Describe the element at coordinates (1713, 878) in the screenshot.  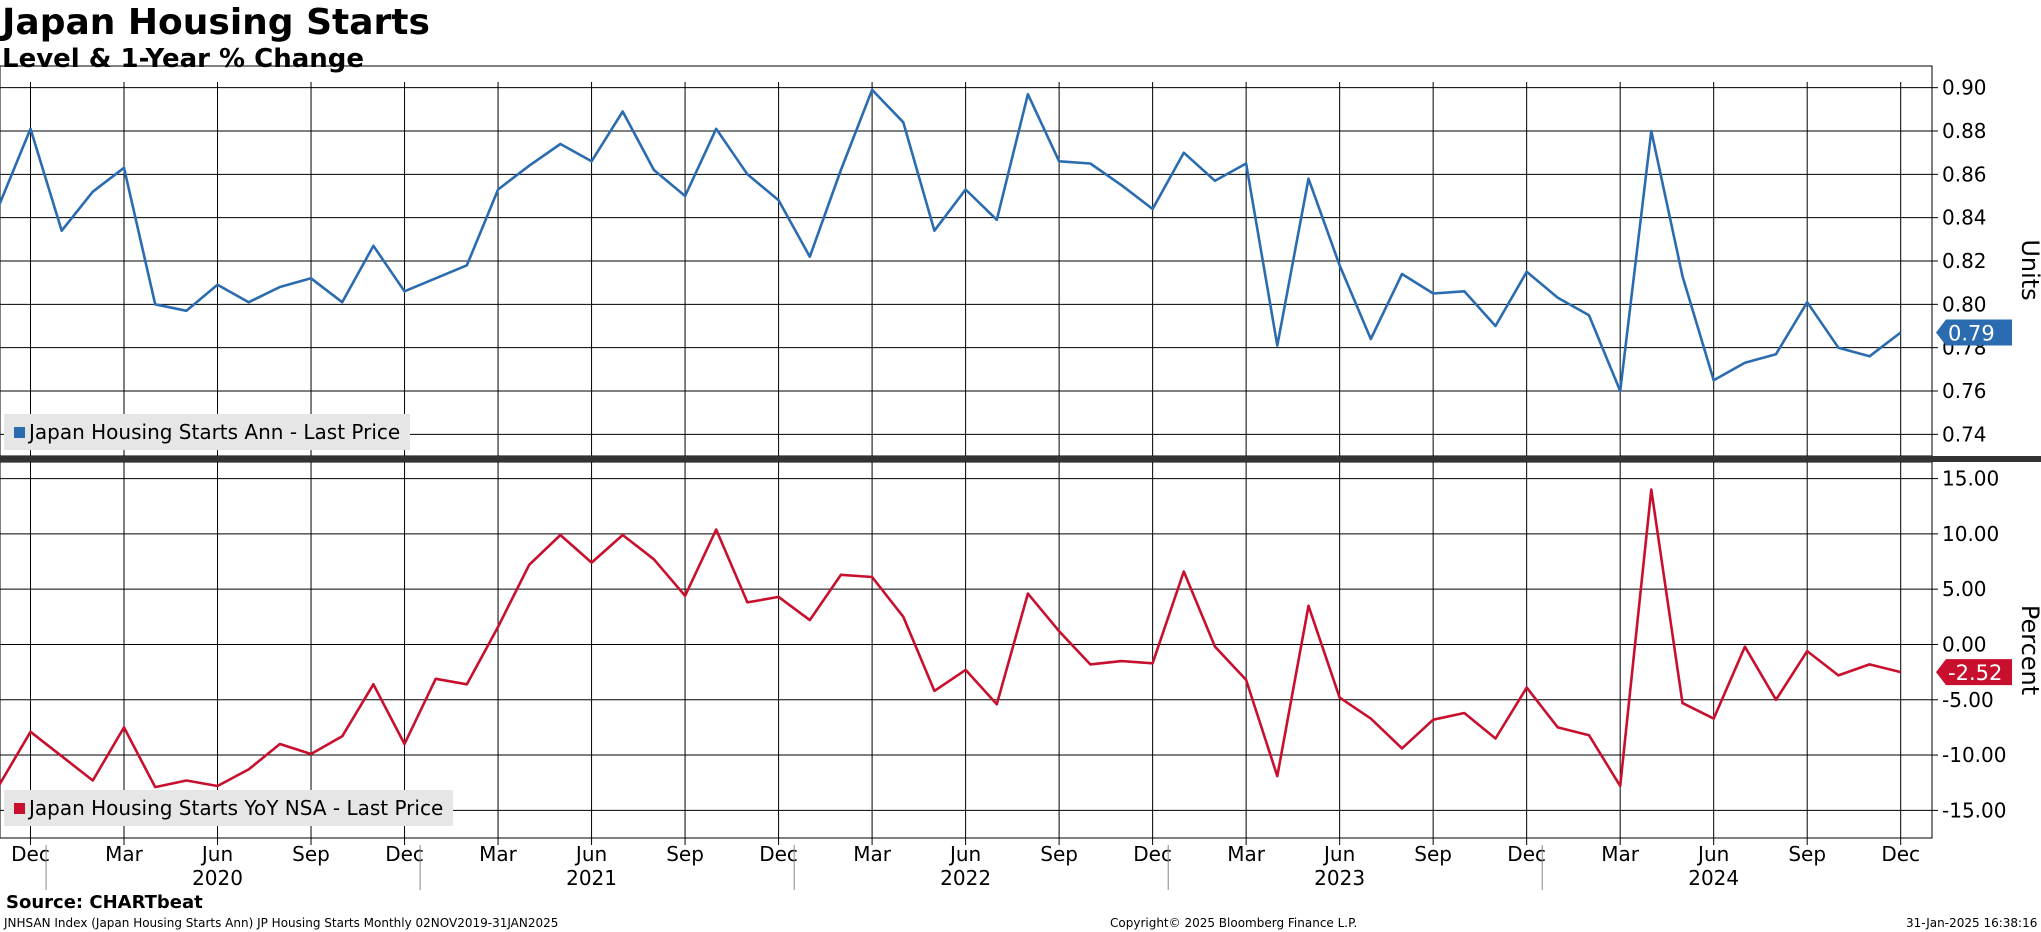
I see `x-year-label: 2024` at that location.